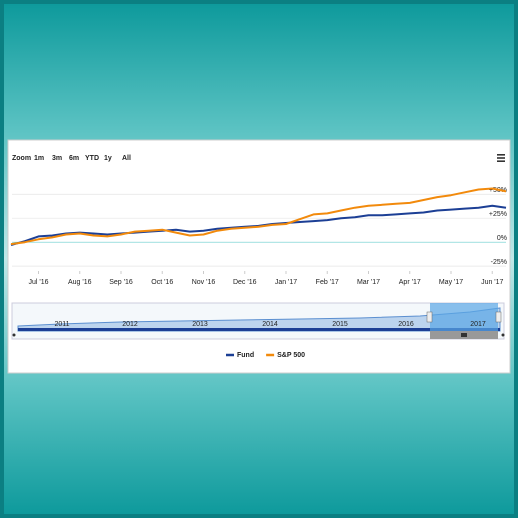 The height and width of the screenshot is (518, 518). I want to click on x-tick-label: Mar '17, so click(368, 282).